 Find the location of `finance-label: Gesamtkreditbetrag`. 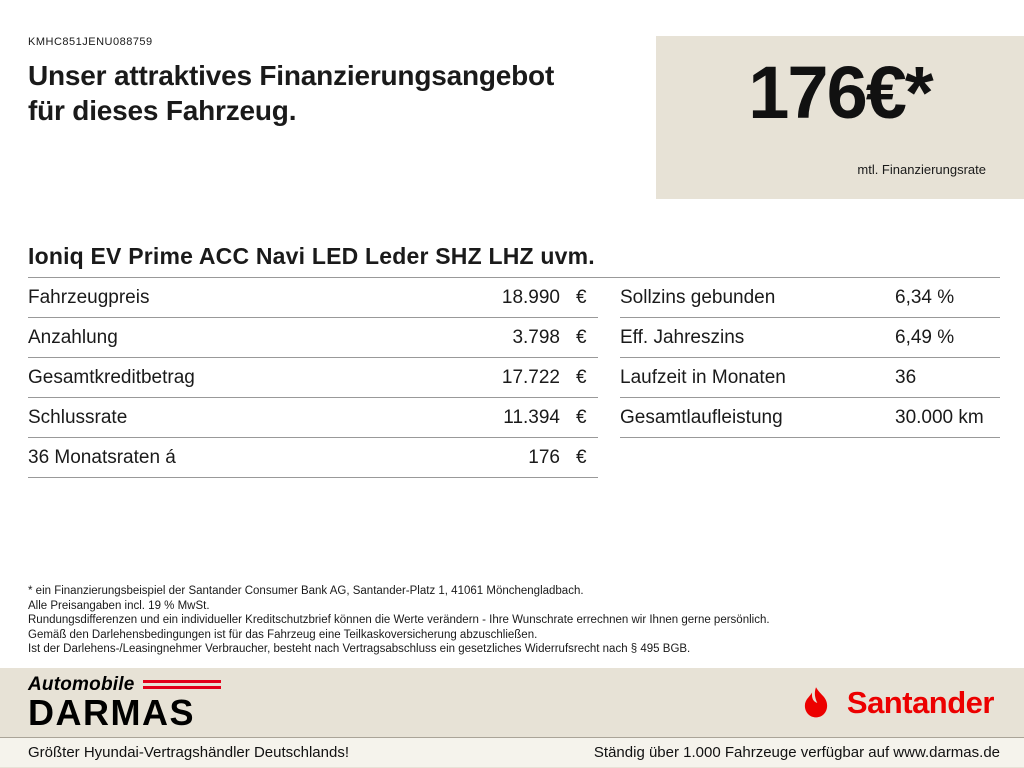

finance-label: Gesamtkreditbetrag is located at coordinates (111, 377).